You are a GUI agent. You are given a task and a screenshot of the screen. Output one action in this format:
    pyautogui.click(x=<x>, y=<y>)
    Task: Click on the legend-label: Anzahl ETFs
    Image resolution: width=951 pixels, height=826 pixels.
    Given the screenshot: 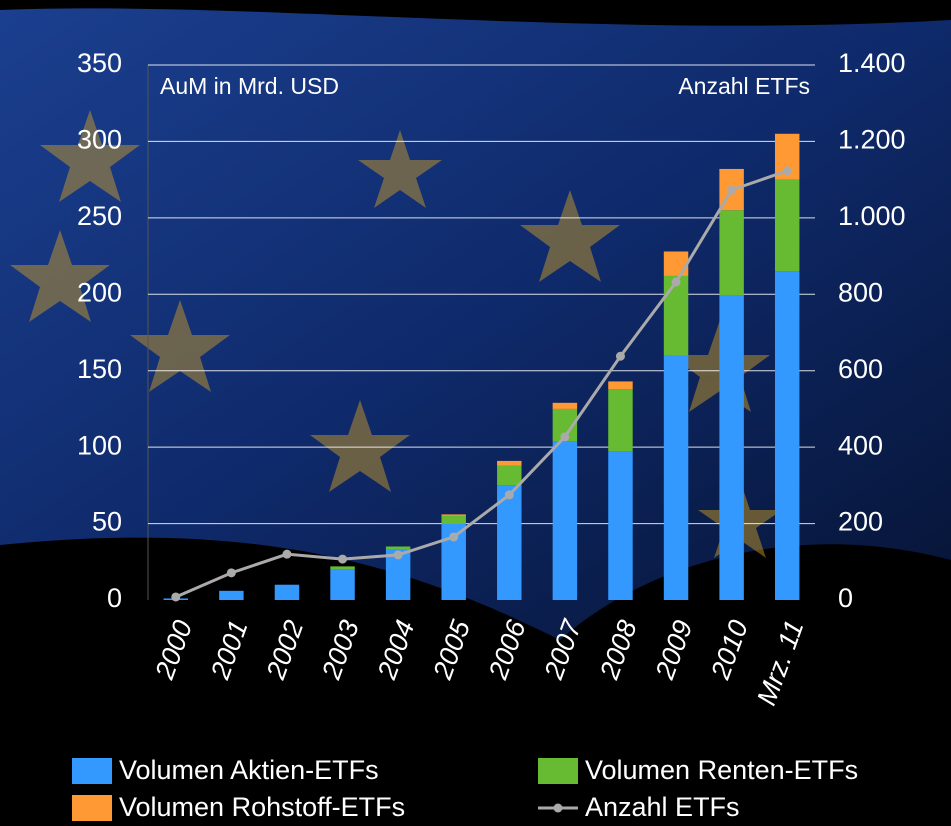 What is the action you would take?
    pyautogui.click(x=662, y=807)
    